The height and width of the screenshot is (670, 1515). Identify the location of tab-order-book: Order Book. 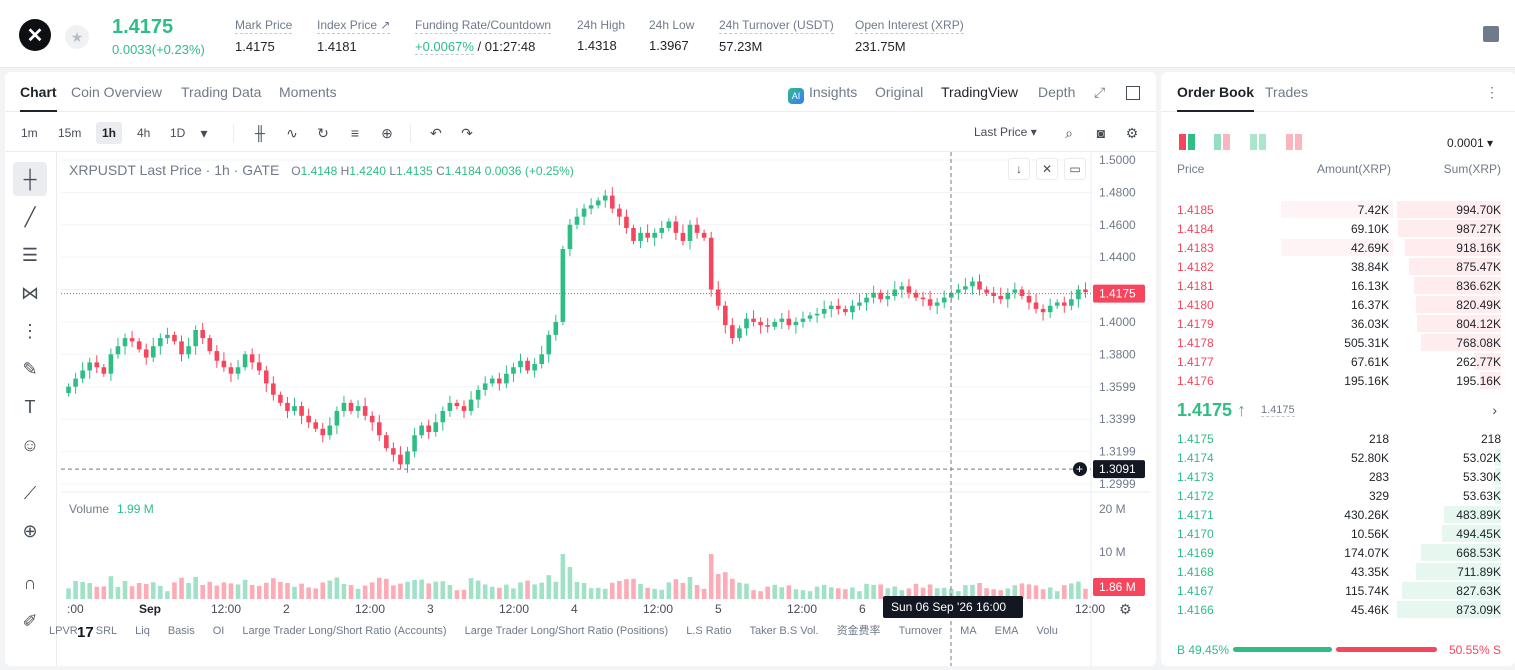
(1216, 98).